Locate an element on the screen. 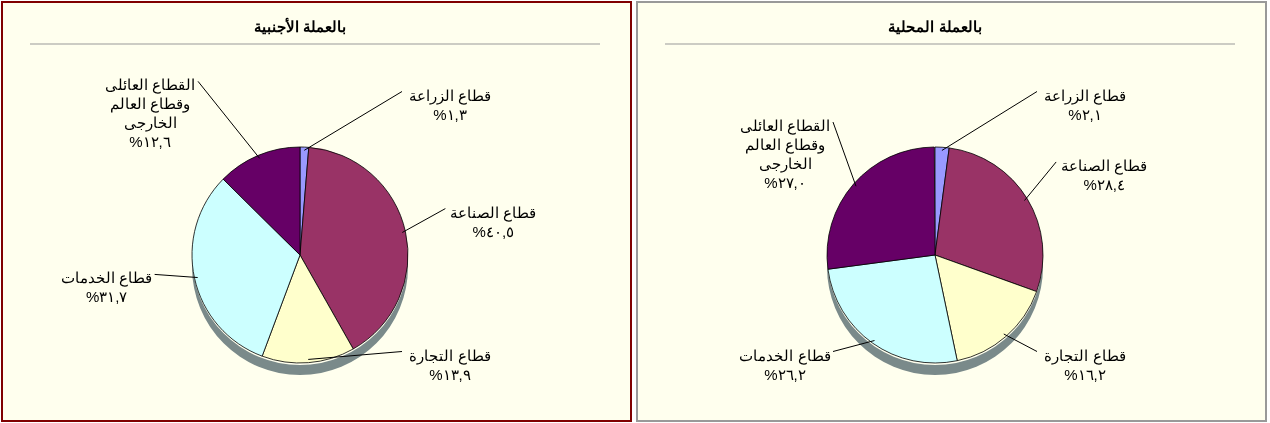 This screenshot has width=1270, height=423. data-label: ١٦,٢% is located at coordinates (1085, 374).